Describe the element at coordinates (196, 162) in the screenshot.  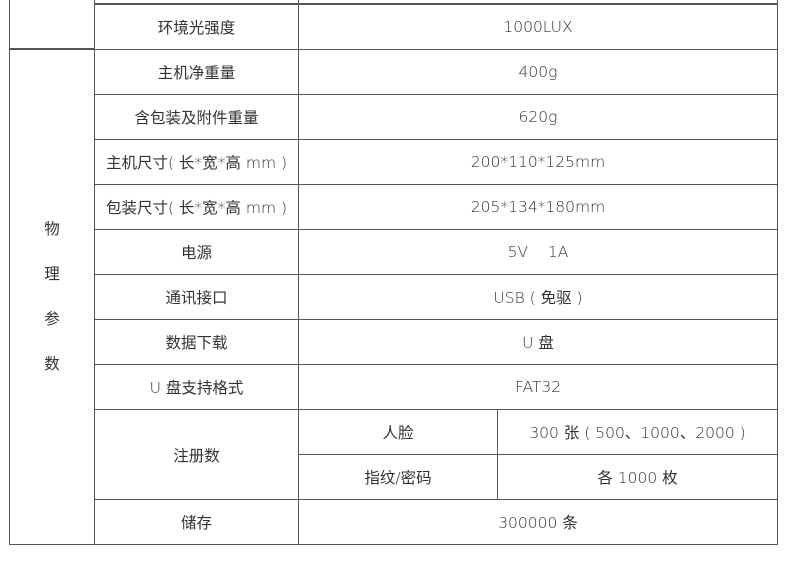
I see `row-label: 主机尺寸( 长*宽*高 mm )` at that location.